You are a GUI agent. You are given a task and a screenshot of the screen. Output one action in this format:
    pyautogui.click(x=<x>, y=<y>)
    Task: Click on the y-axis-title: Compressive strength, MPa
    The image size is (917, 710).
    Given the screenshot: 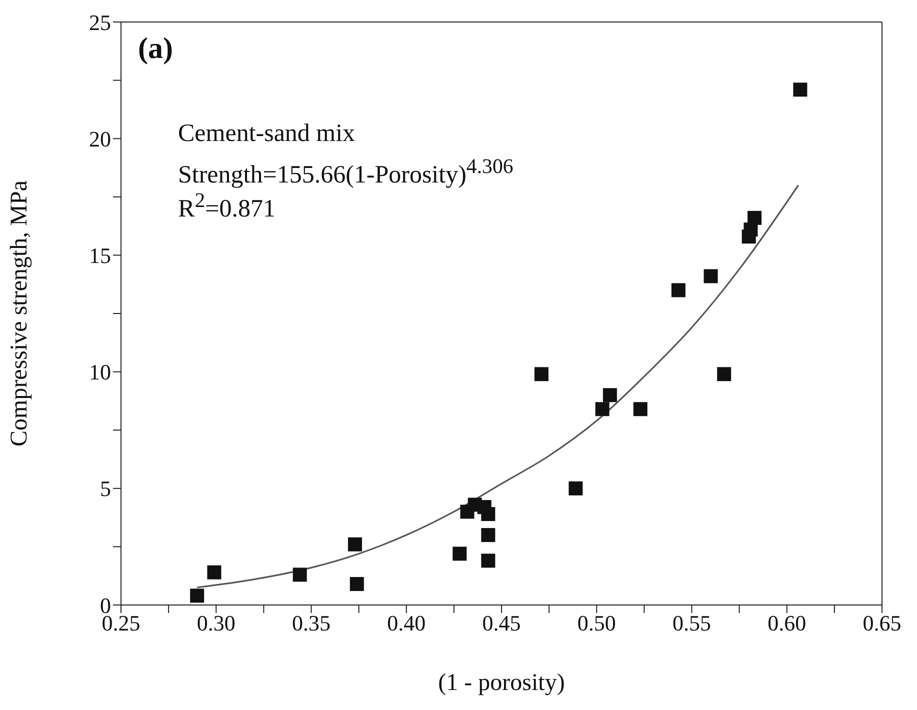 What is the action you would take?
    pyautogui.click(x=19, y=313)
    